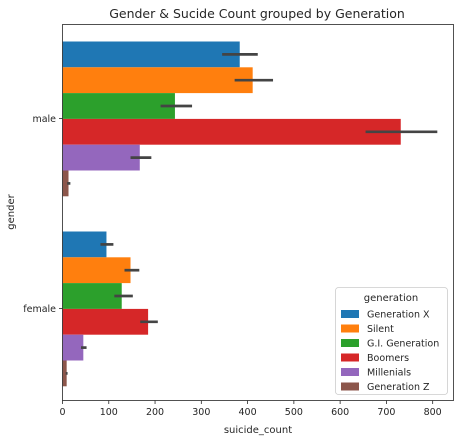 This screenshot has width=460, height=442. What do you see at coordinates (92, 296) in the screenshot?
I see `bar-female-g-i-generation` at bounding box center [92, 296].